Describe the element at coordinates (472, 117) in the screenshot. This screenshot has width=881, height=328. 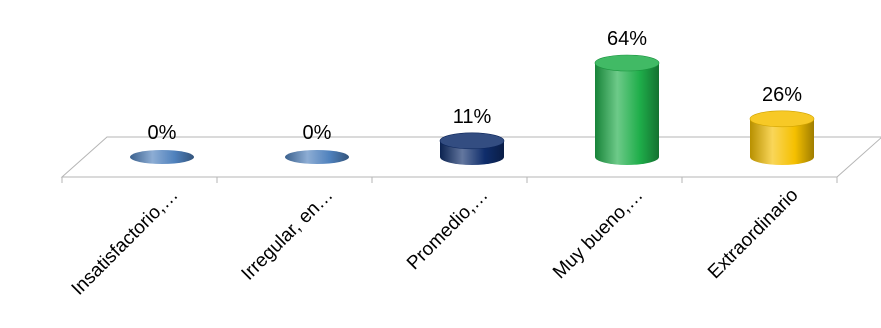
I see `data-label: 11%` at that location.